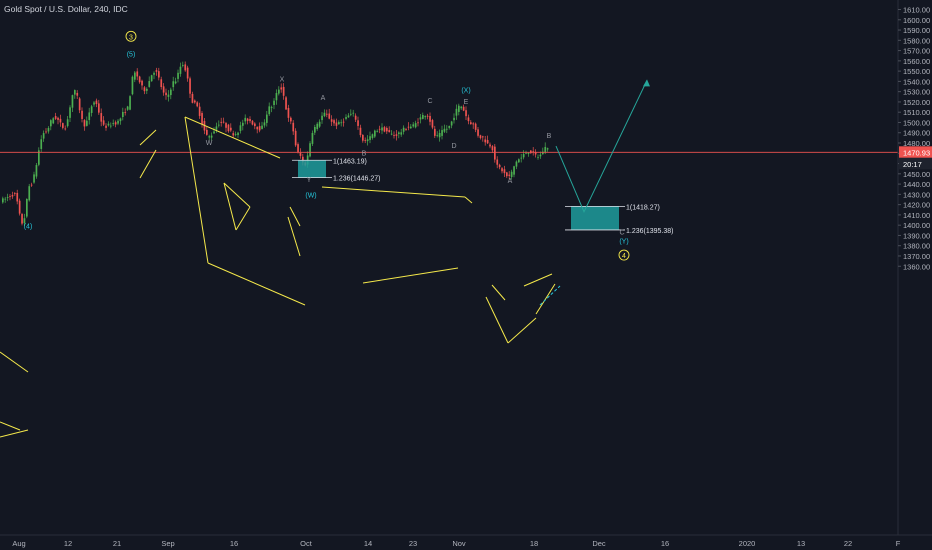 The width and height of the screenshot is (932, 550). Describe the element at coordinates (916, 61) in the screenshot. I see `price-tick-label: 1560.00` at that location.